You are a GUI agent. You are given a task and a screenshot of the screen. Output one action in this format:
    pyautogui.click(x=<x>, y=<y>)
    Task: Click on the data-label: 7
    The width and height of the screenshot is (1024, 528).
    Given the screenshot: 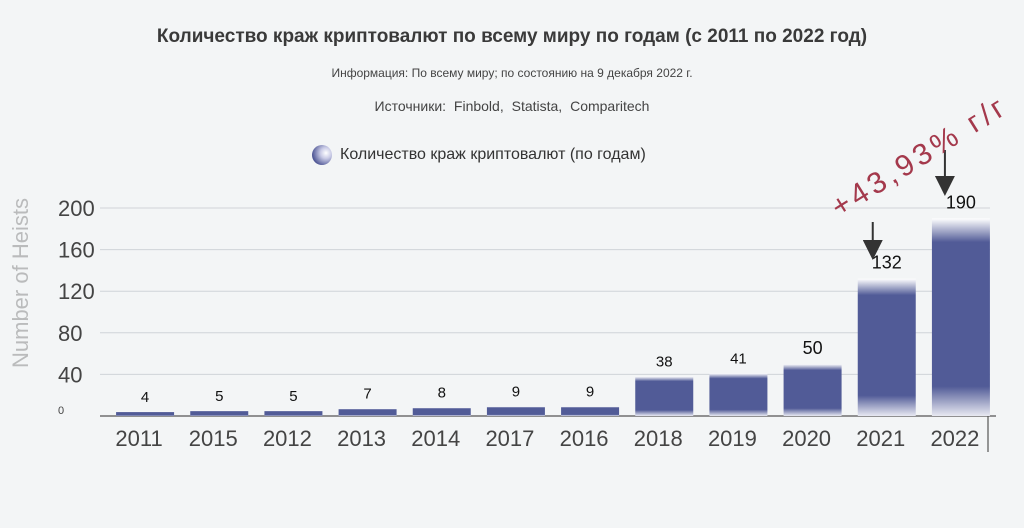 What is the action you would take?
    pyautogui.click(x=367, y=394)
    